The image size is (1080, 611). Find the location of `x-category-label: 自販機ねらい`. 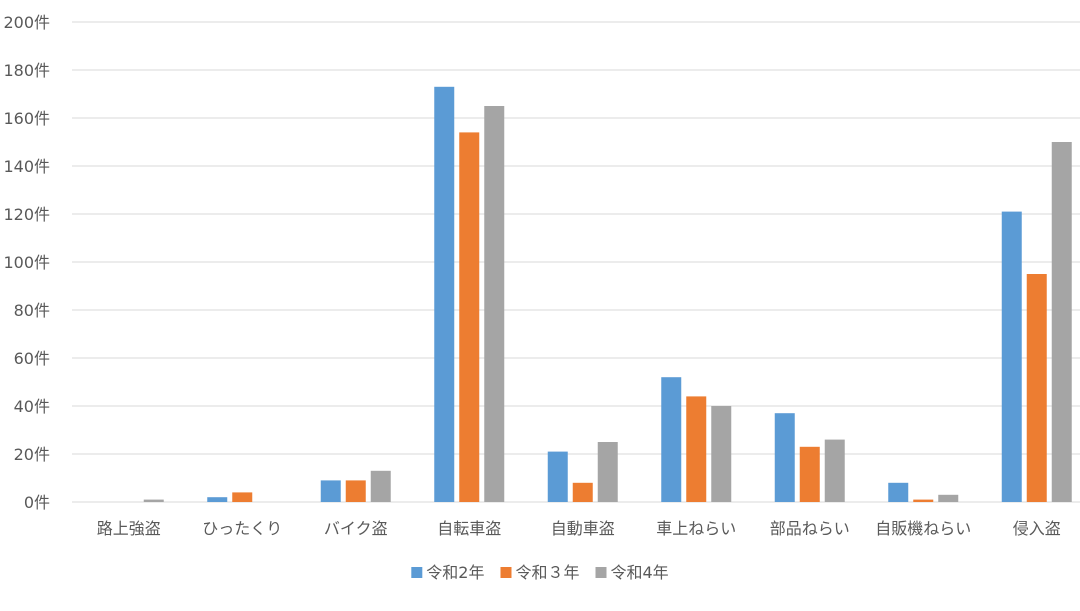

x-category-label: 自販機ねらい is located at coordinates (923, 528).